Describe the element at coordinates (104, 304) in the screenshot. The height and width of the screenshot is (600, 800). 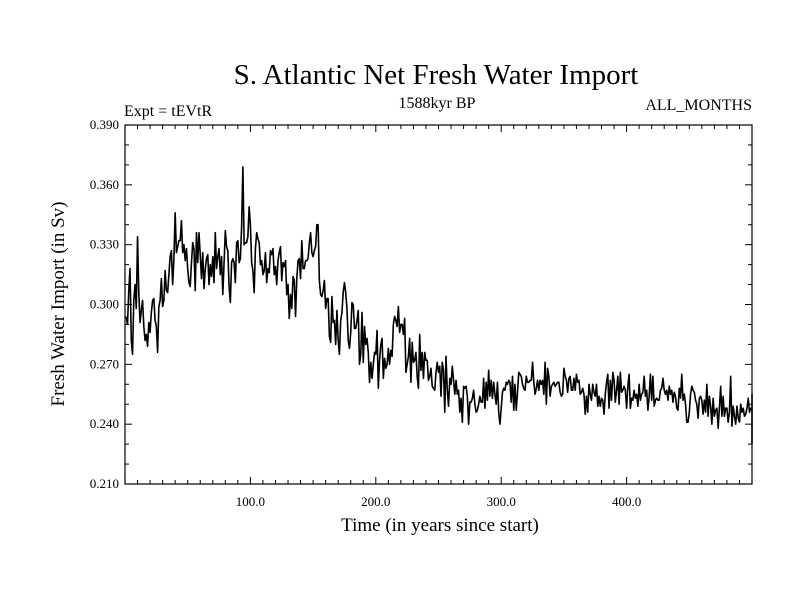
I see `y-tick-label: 0.300` at that location.